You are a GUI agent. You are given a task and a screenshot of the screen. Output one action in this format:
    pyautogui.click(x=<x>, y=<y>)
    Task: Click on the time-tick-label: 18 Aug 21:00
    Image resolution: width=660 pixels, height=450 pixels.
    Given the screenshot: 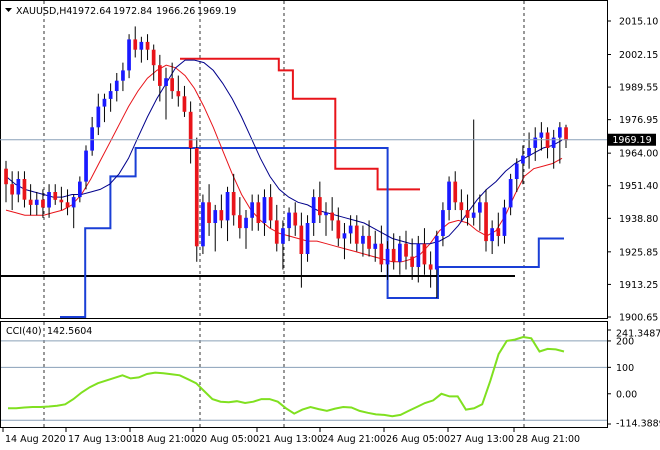 What is the action you would take?
    pyautogui.click(x=164, y=439)
    